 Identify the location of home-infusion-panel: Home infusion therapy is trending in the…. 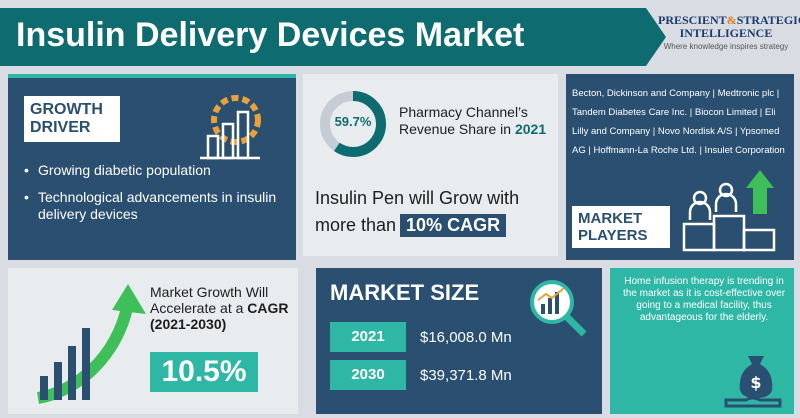
(702, 341).